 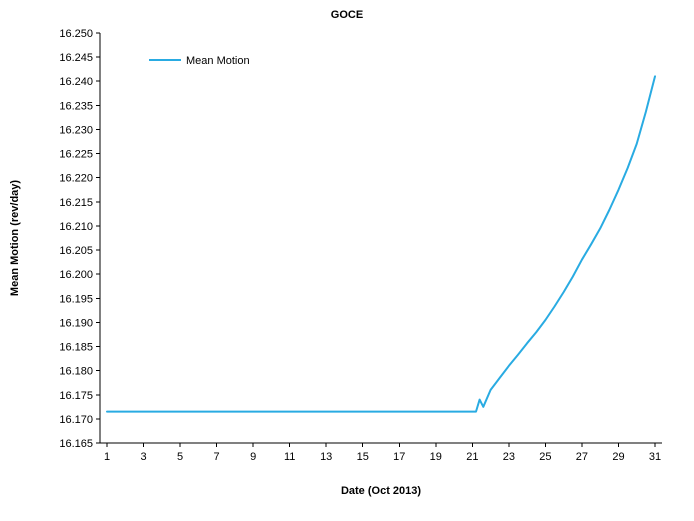 I want to click on y-tick-label: 16.240, so click(x=76, y=82).